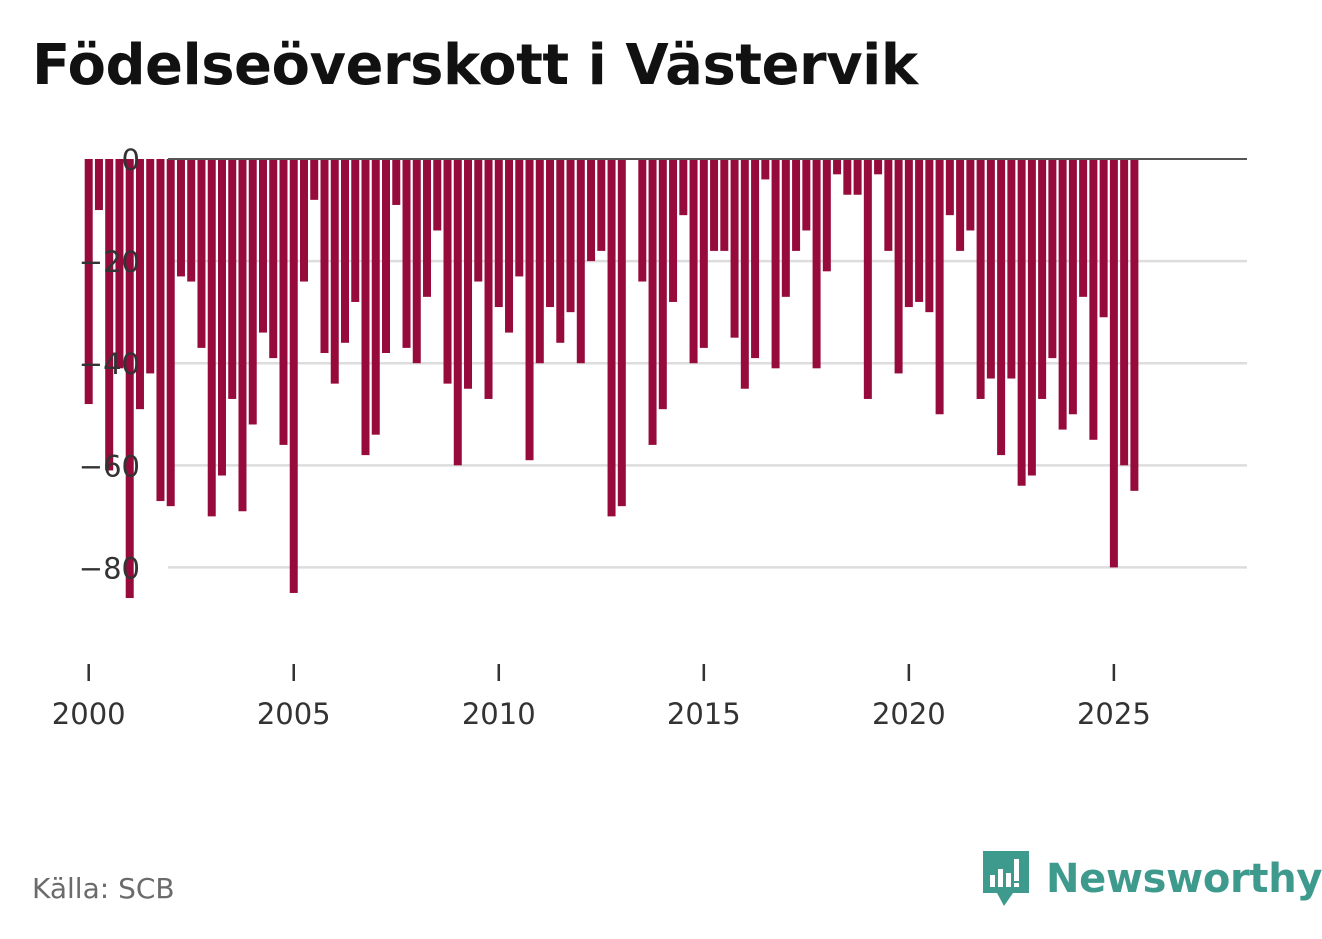 The image size is (1322, 939). I want to click on x-axis: 2000 2005 2010 2015 2020 2025, so click(601, 697).